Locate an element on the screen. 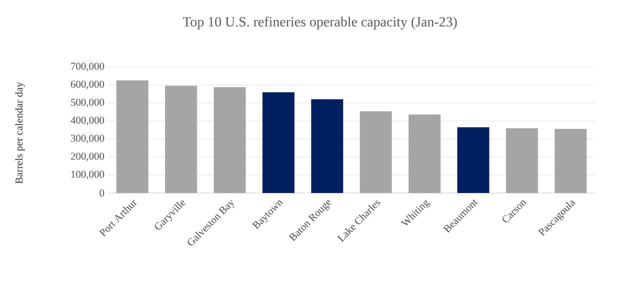 The height and width of the screenshot is (299, 640). y-tick-label: 300,000 is located at coordinates (87, 139).